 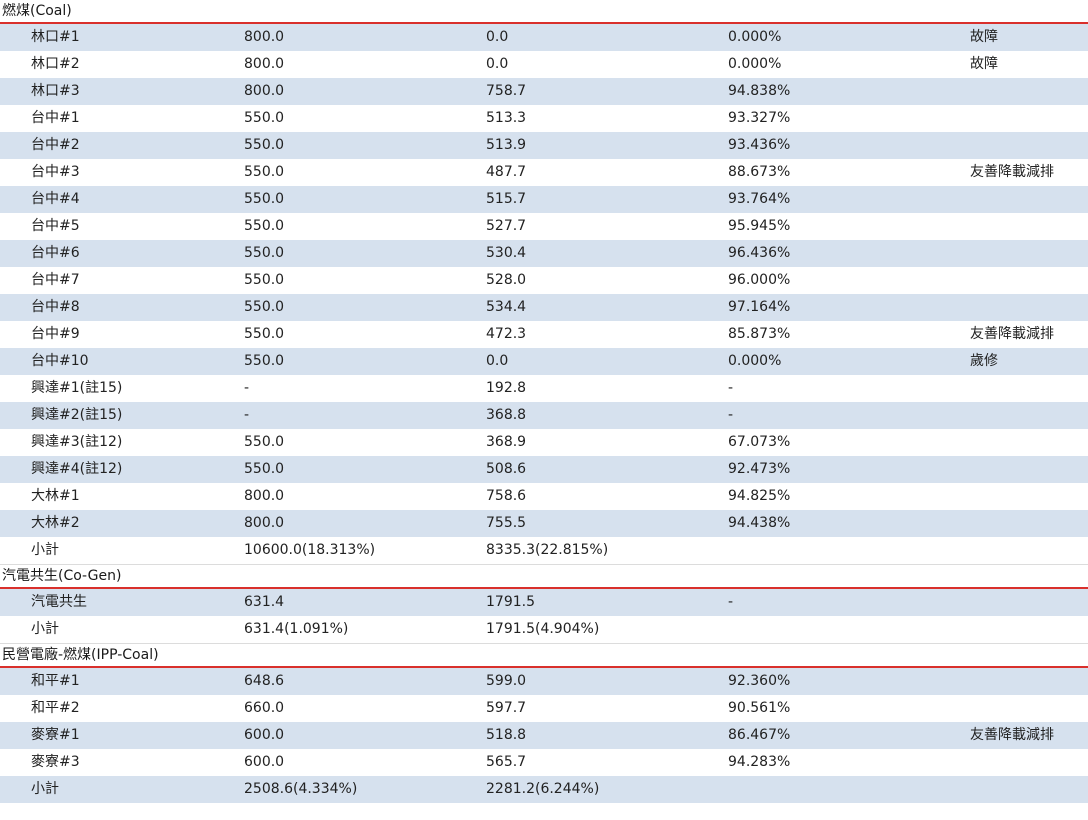 I want to click on installed-capacity-cell: 648.6, so click(x=264, y=681).